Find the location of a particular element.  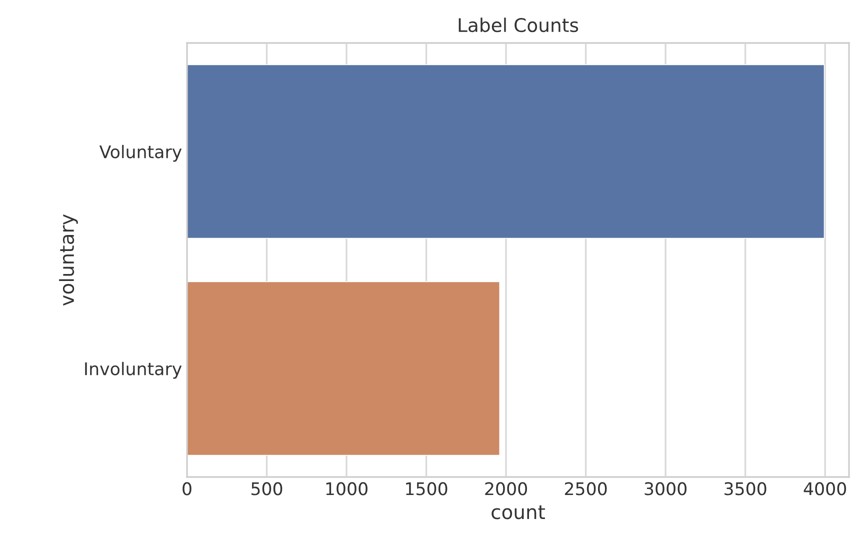

x-tick-label: 2500 is located at coordinates (585, 489).